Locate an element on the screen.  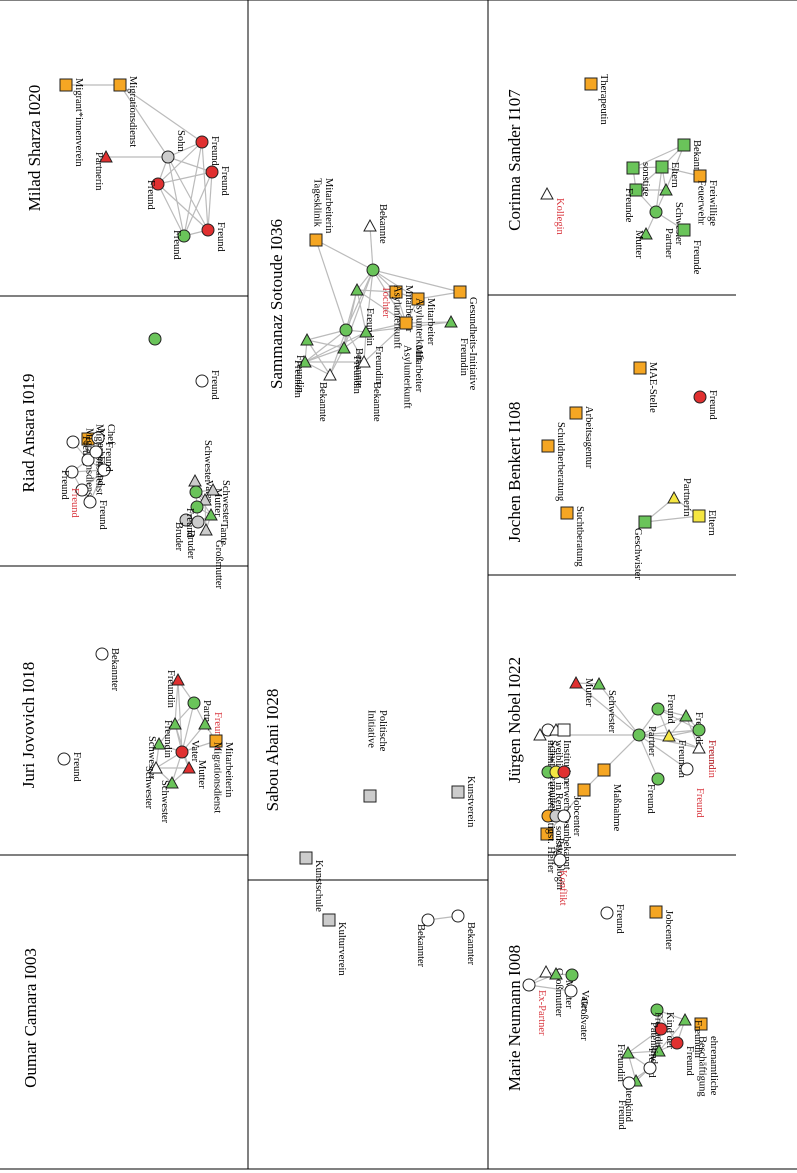
node-g2: Kunstverein is located at coordinates (463, 802).